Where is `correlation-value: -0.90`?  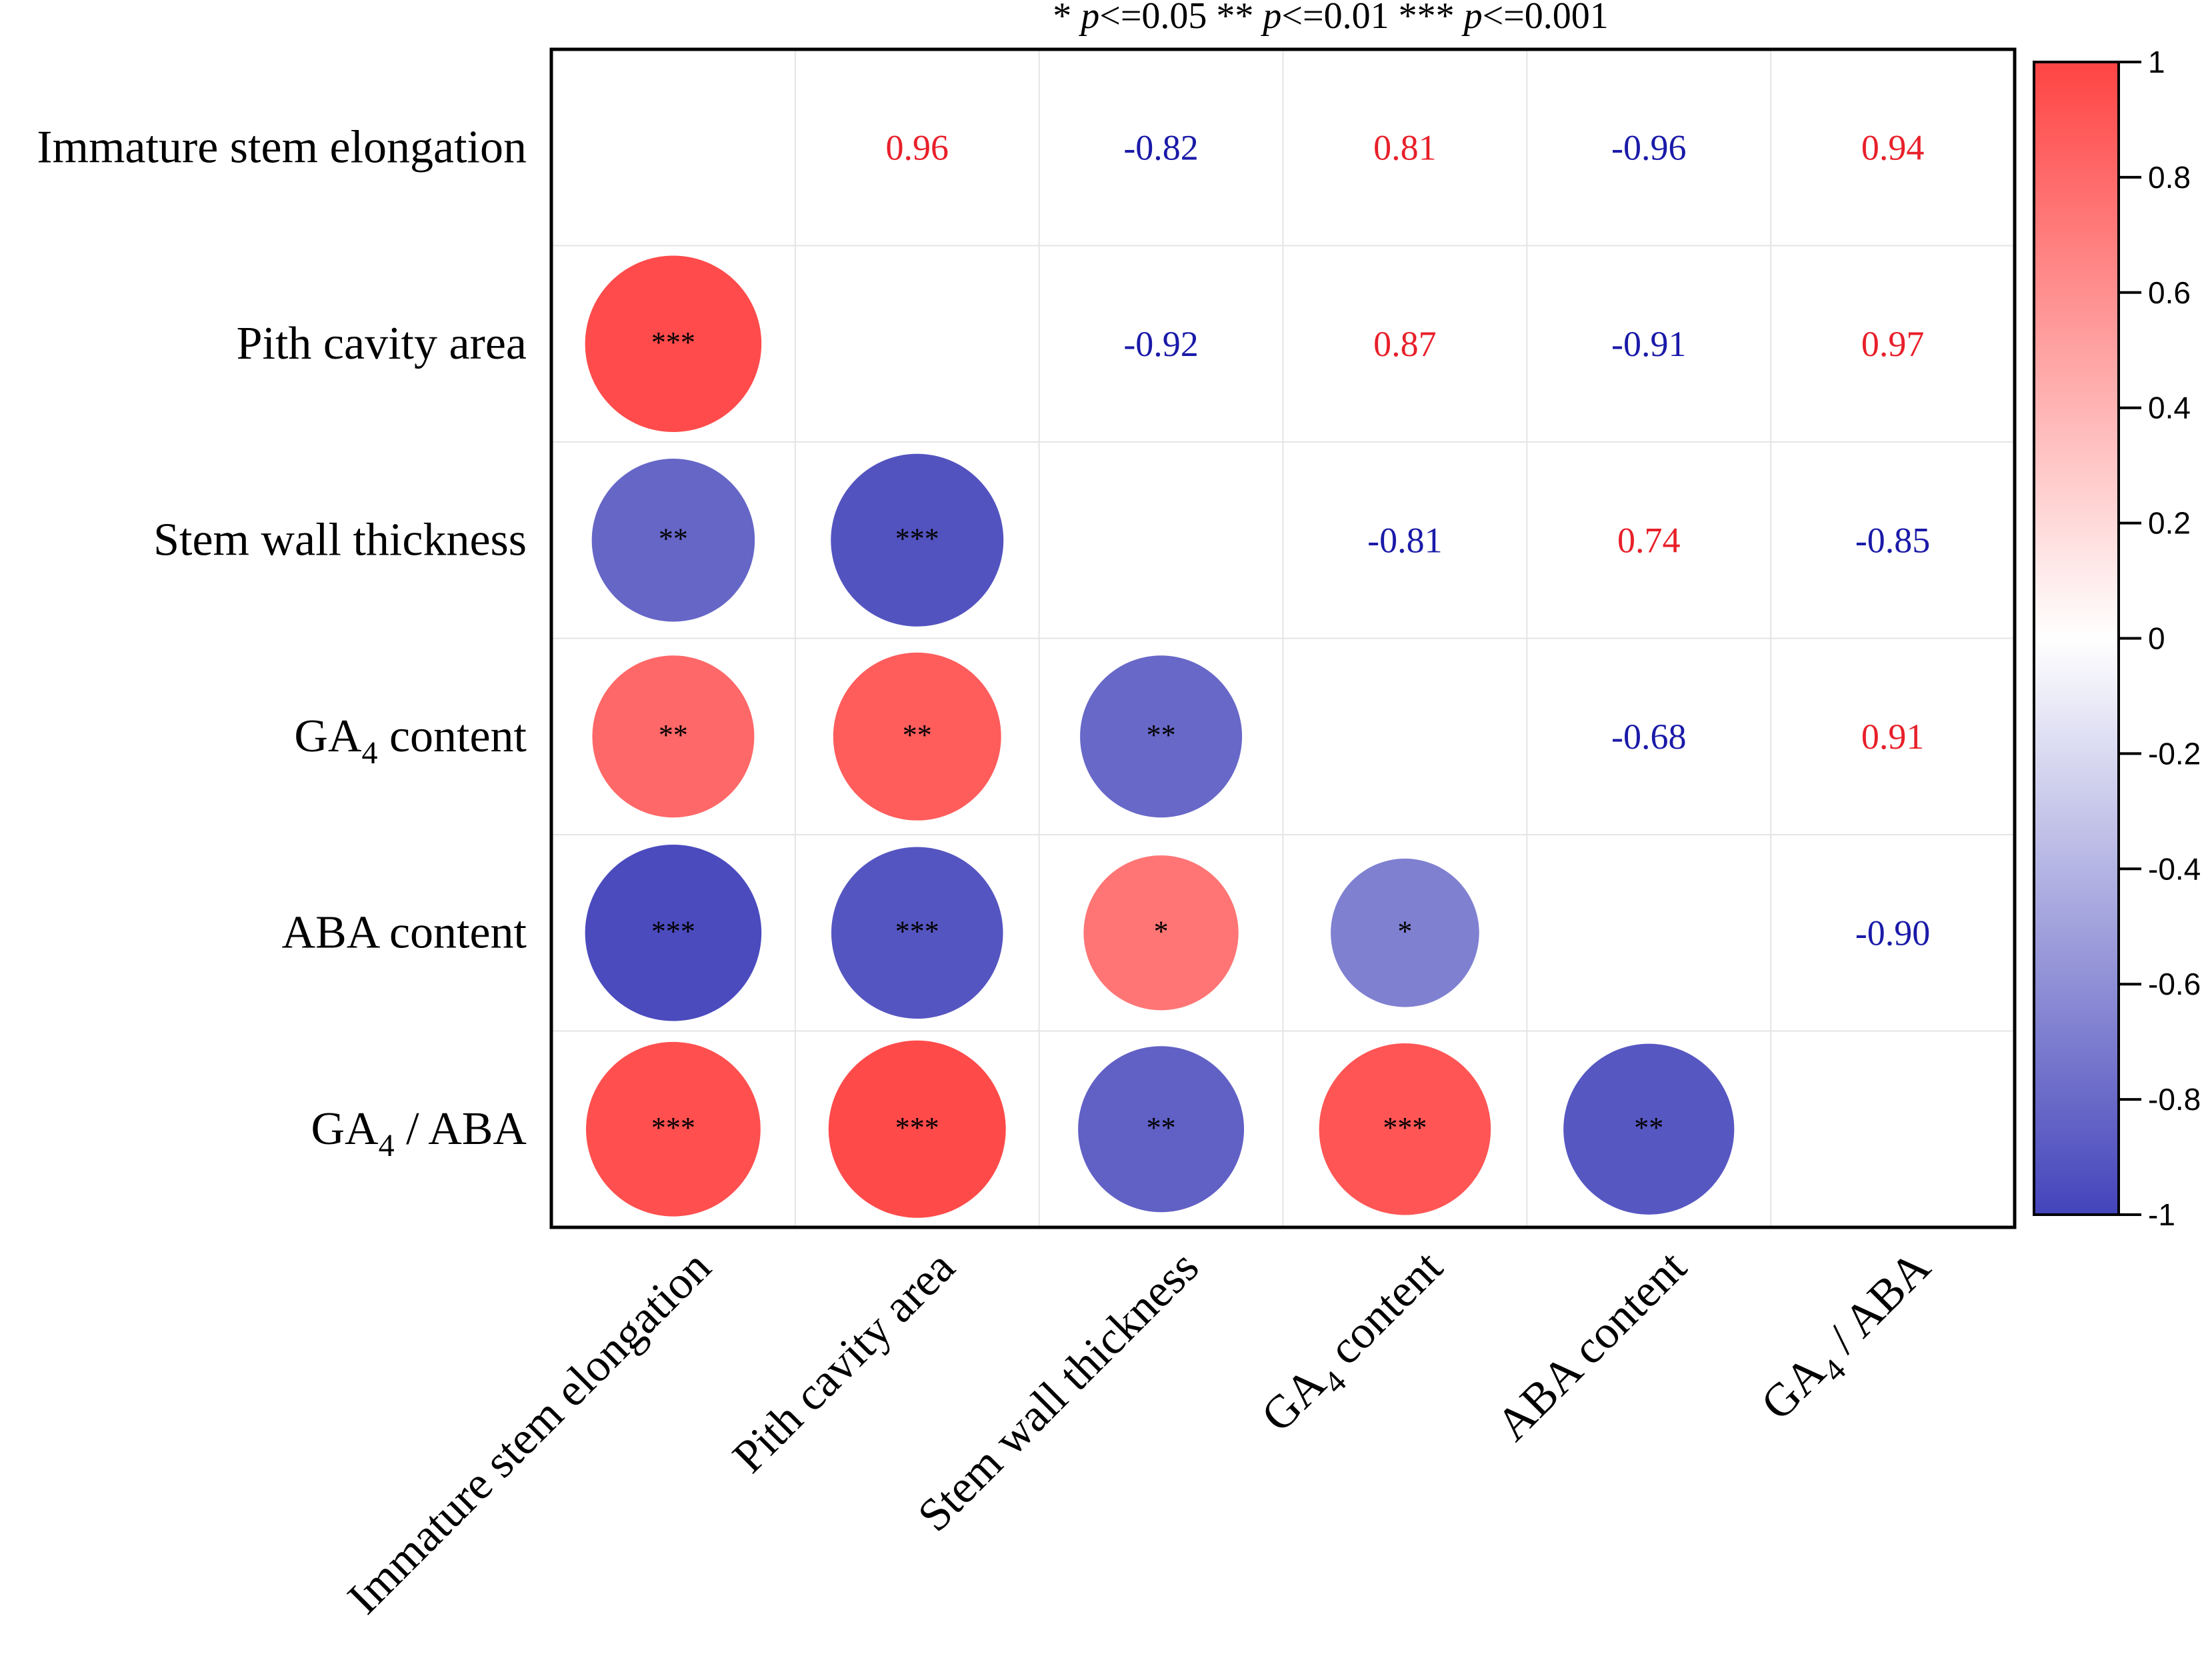
correlation-value: -0.90 is located at coordinates (1892, 933).